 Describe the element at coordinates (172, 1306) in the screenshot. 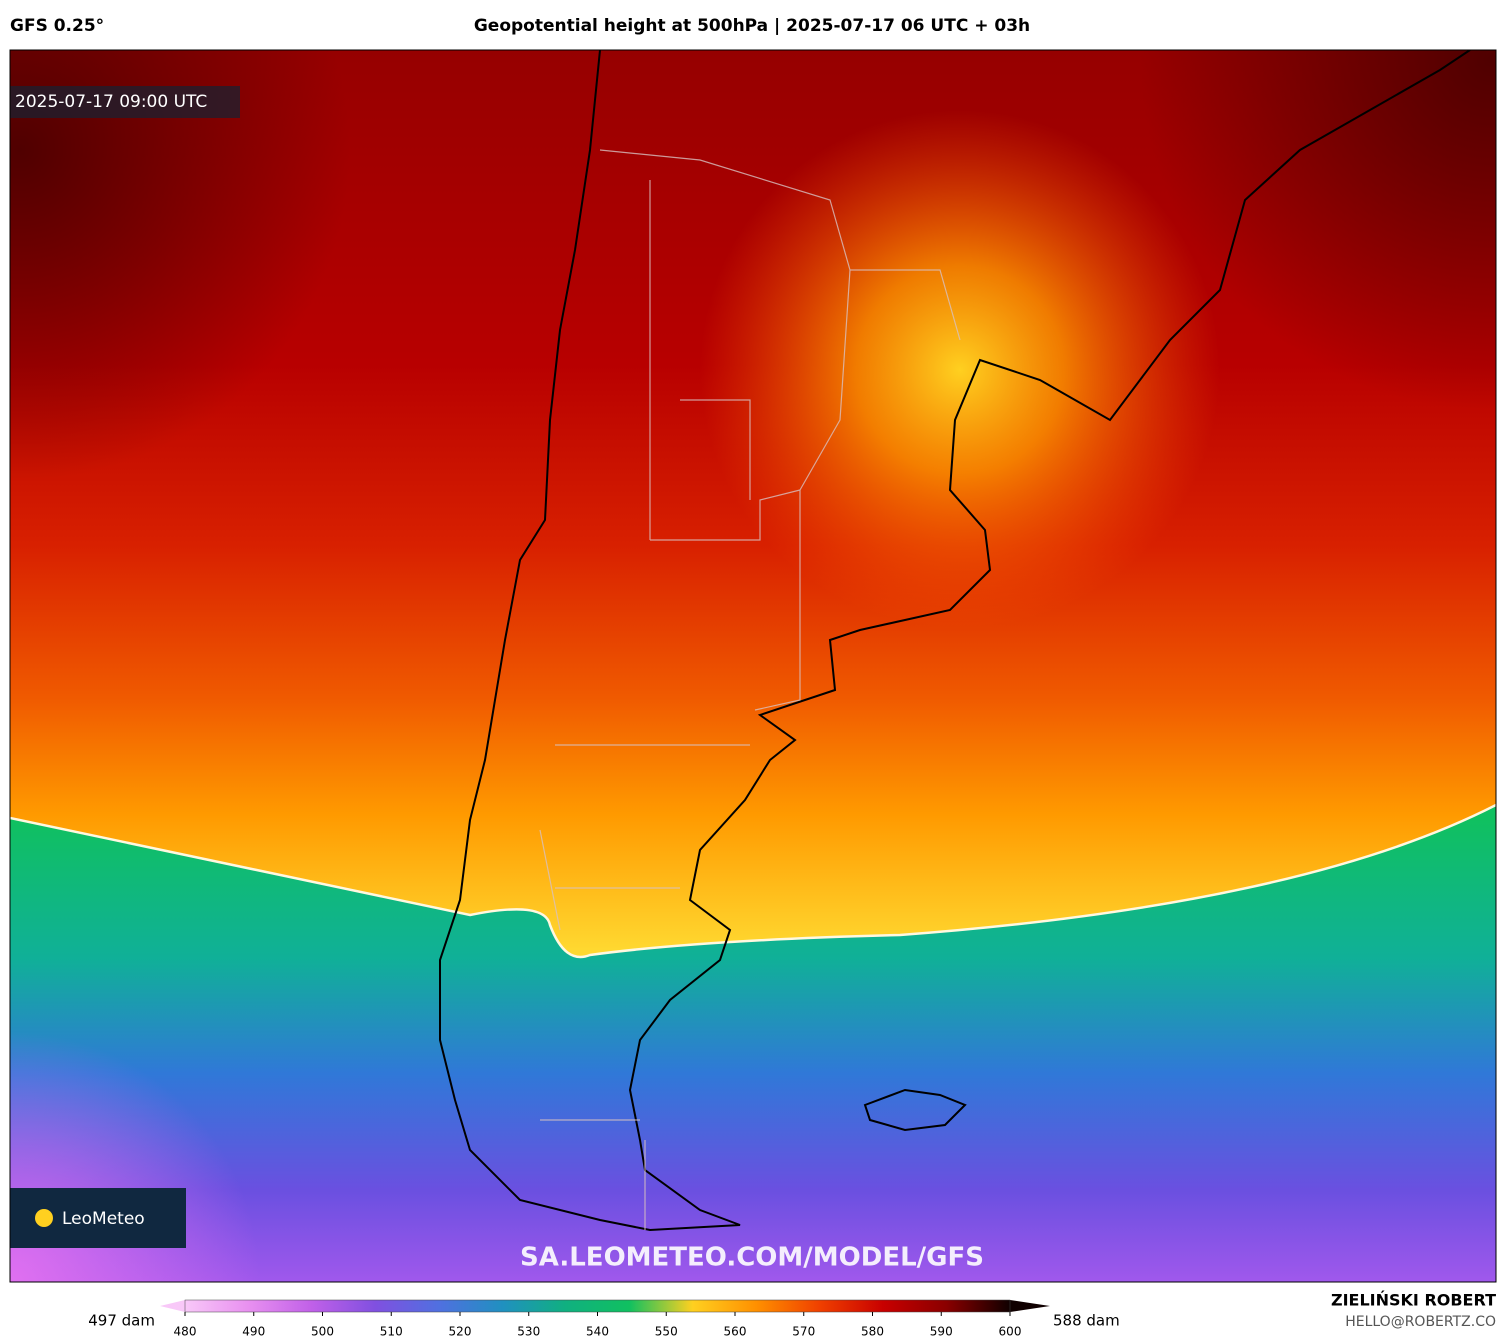

I see `colorbar-extend-low` at that location.